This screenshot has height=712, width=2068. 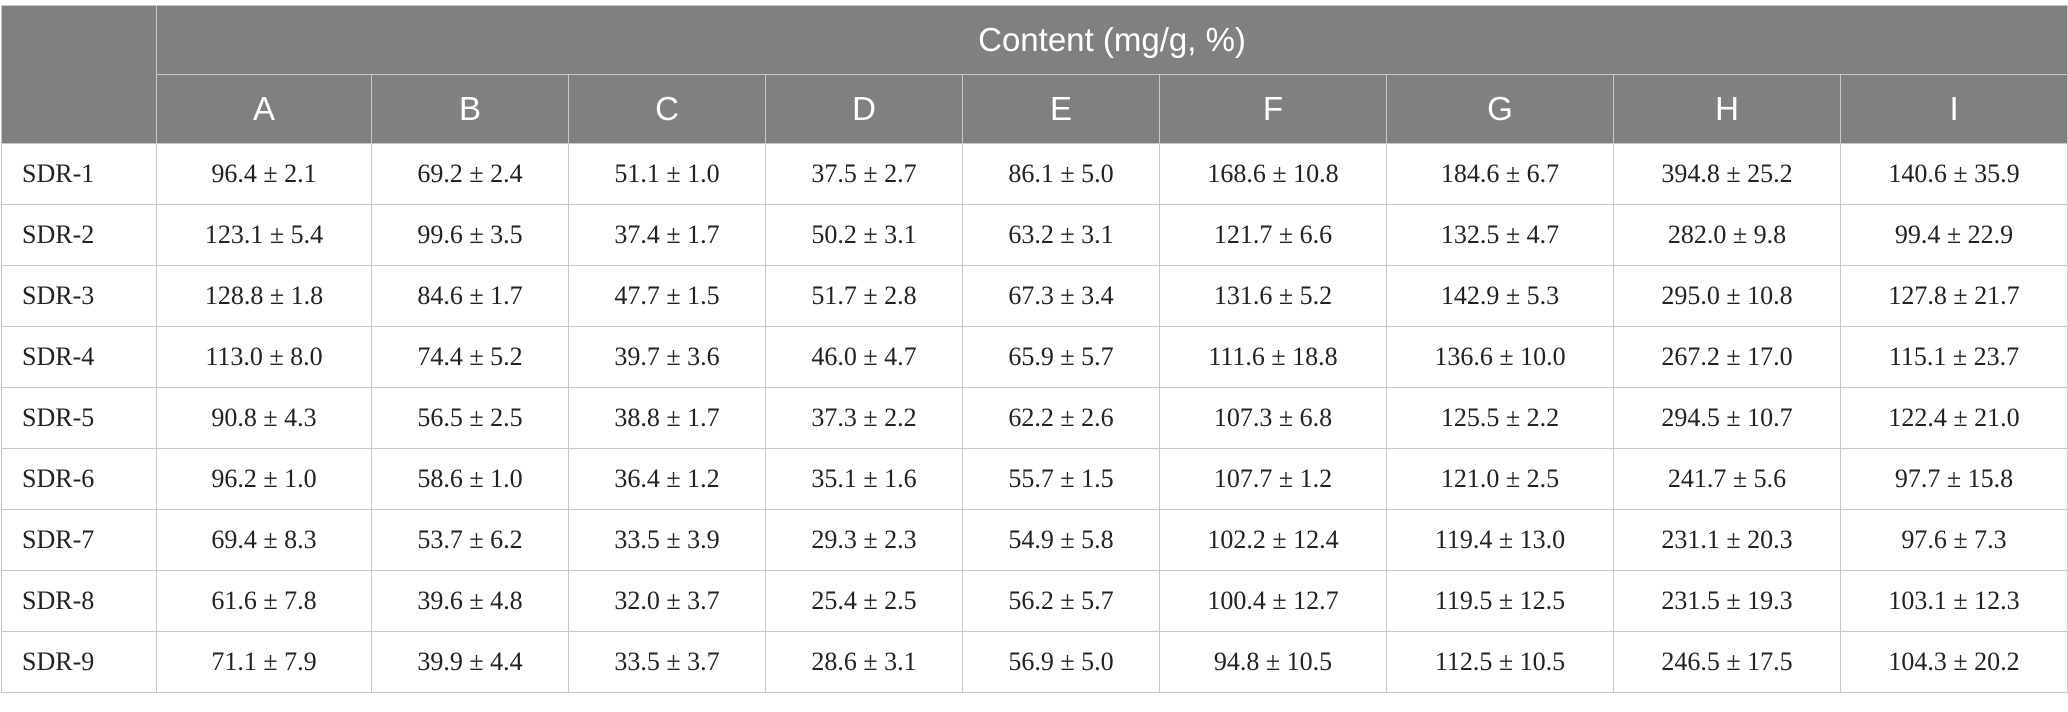 What do you see at coordinates (864, 418) in the screenshot?
I see `value-cell-d: 37.3 ± 2.2` at bounding box center [864, 418].